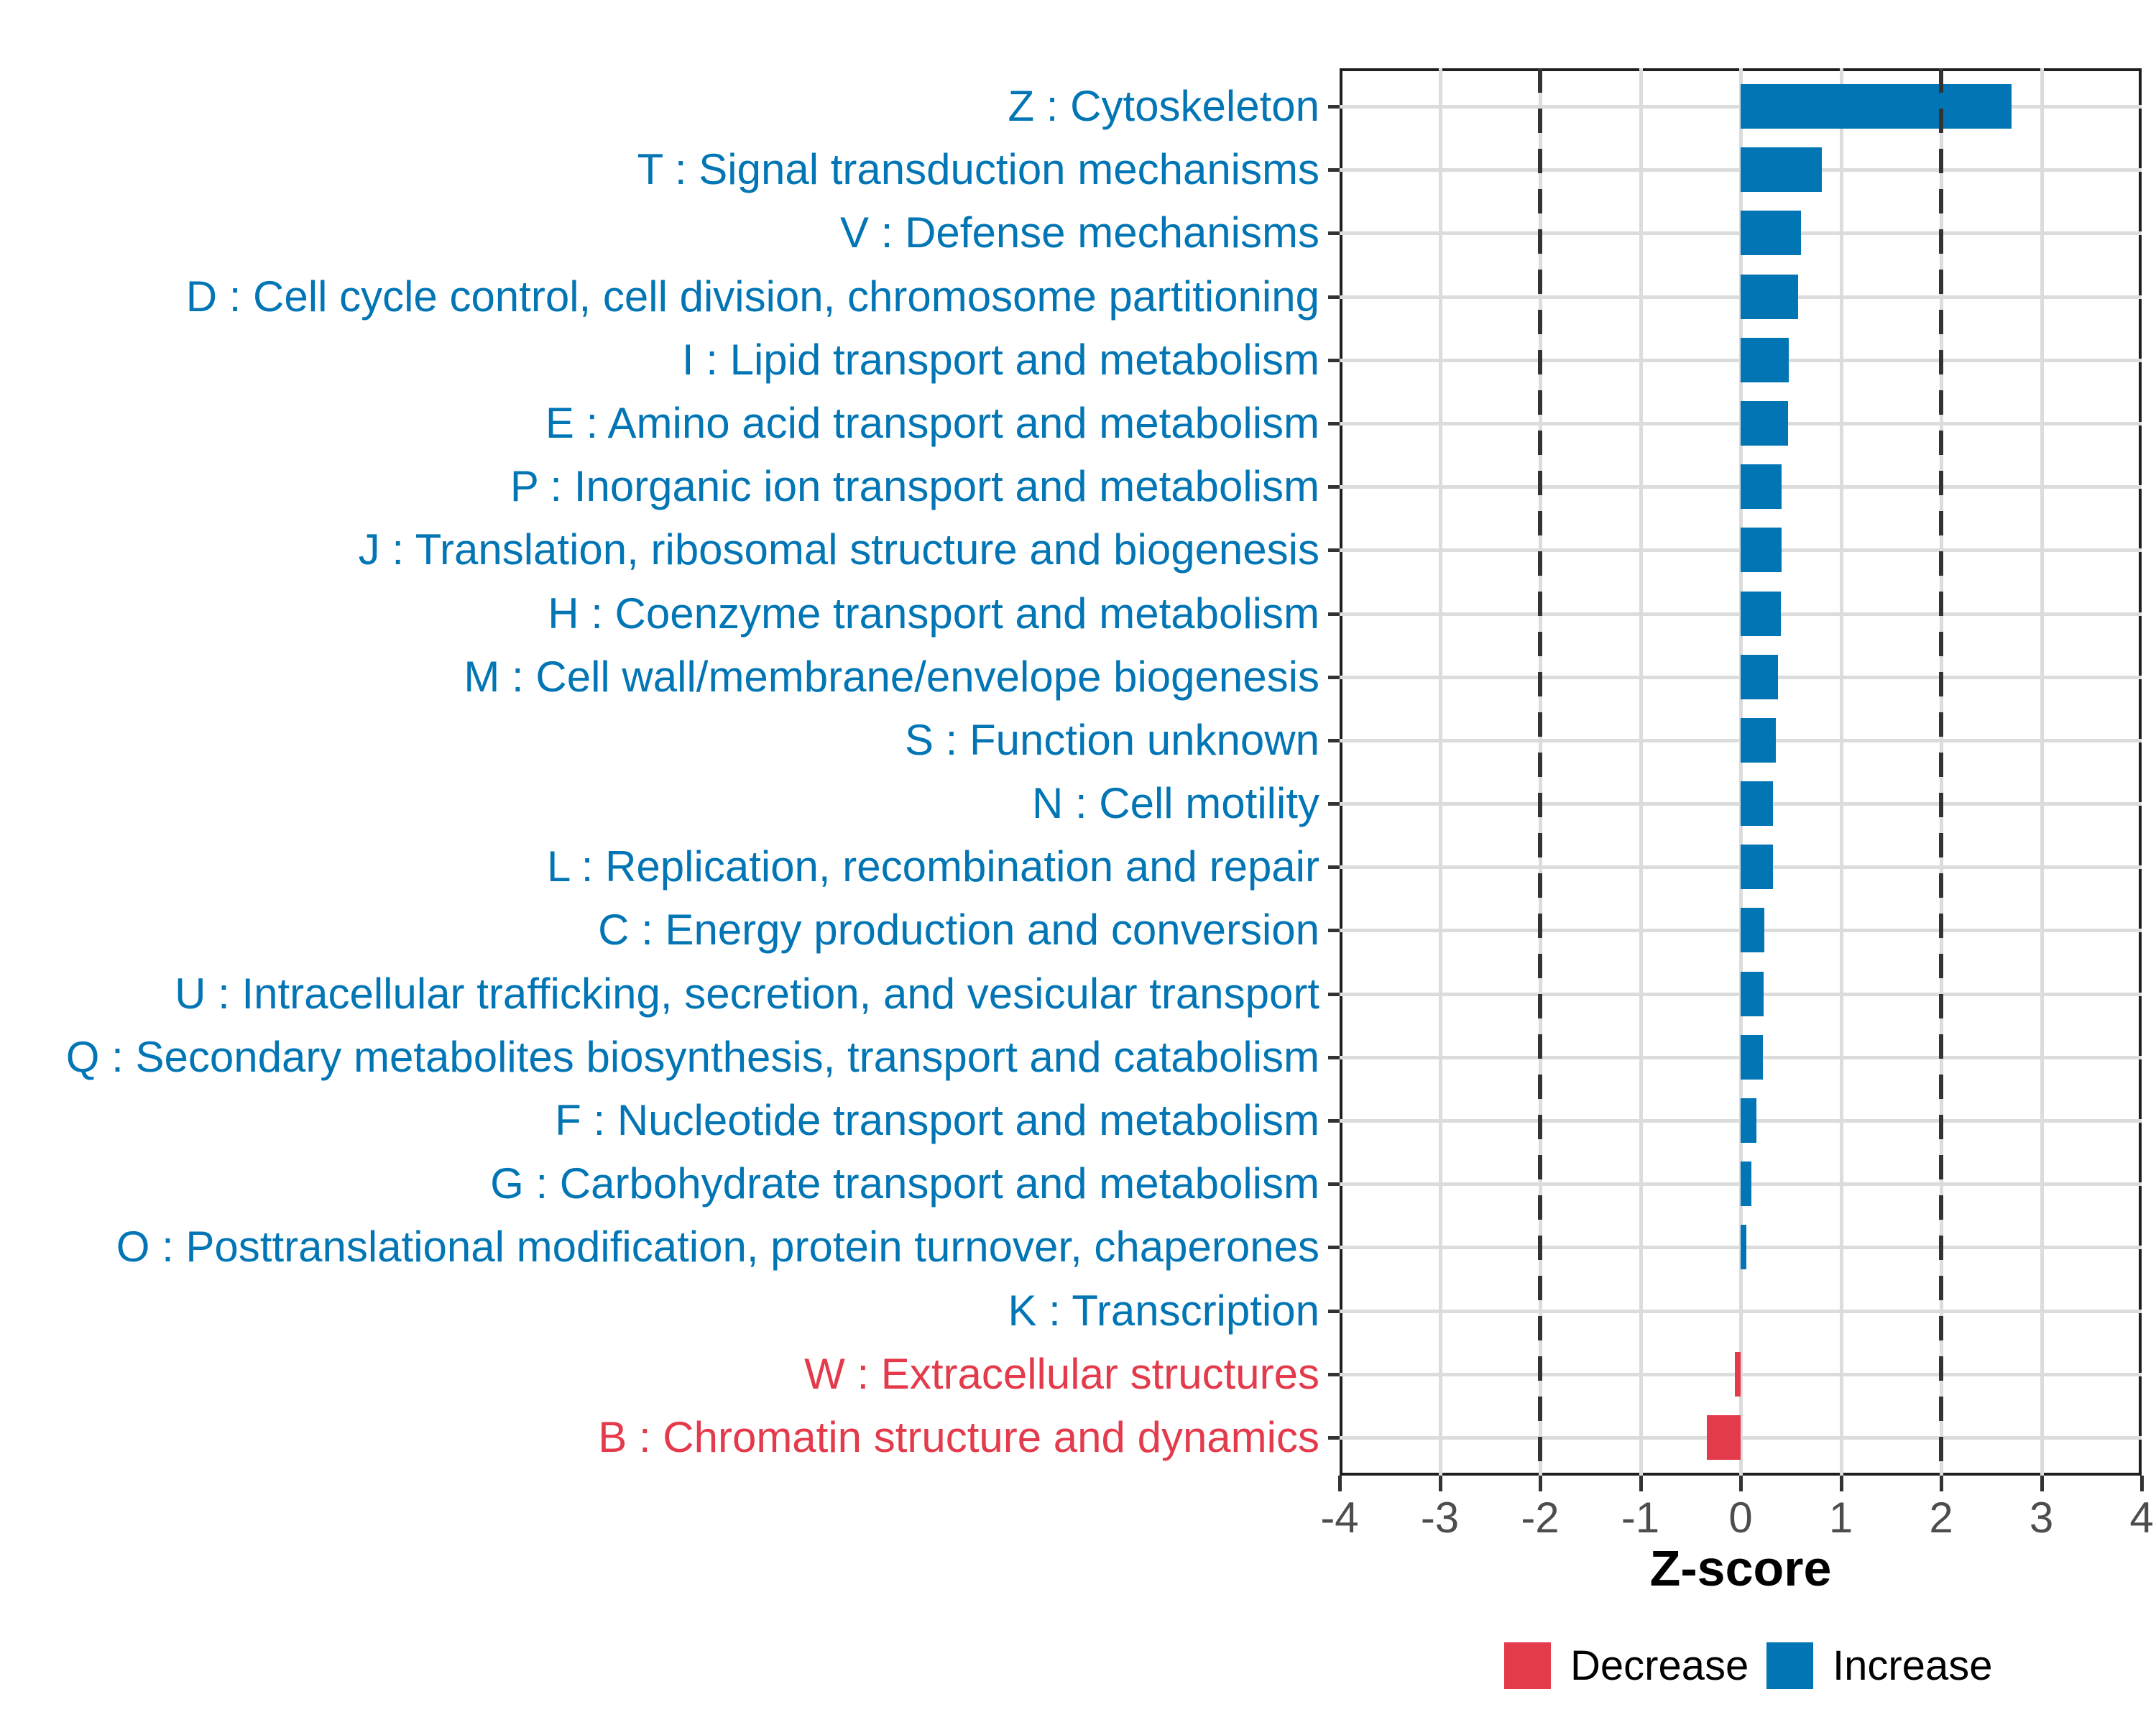 This screenshot has width=2156, height=1725. I want to click on bar-b, so click(1724, 1437).